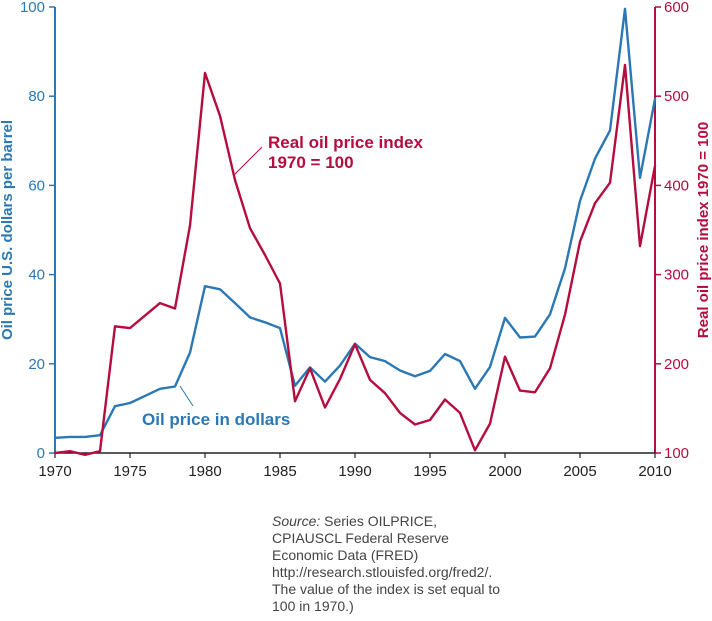  I want to click on real-index-annotation-line2: 1970 = 100, so click(311, 162).